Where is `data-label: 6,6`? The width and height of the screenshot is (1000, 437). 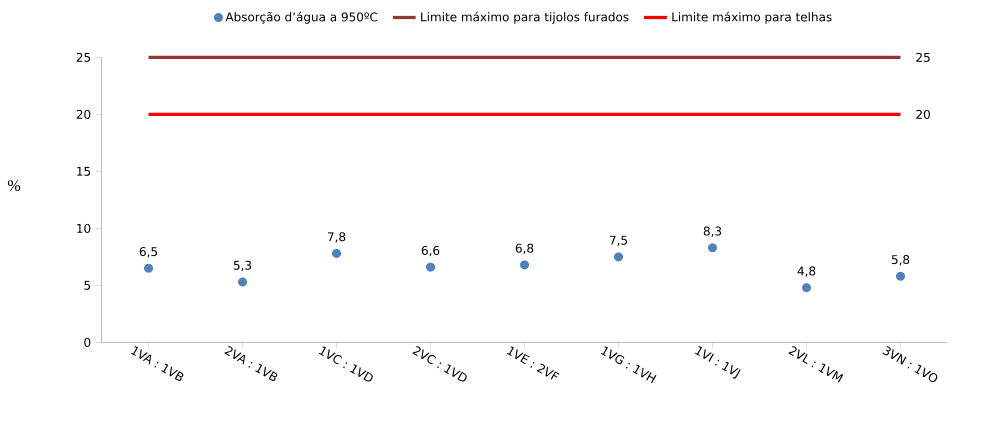
data-label: 6,6 is located at coordinates (431, 251).